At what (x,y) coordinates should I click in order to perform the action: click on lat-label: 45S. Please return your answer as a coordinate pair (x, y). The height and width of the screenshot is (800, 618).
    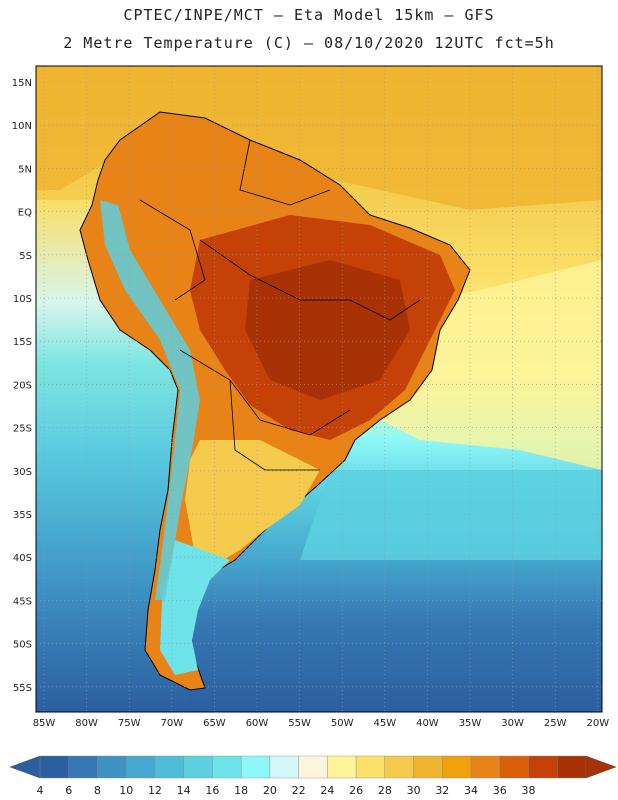
    Looking at the image, I should click on (22, 601).